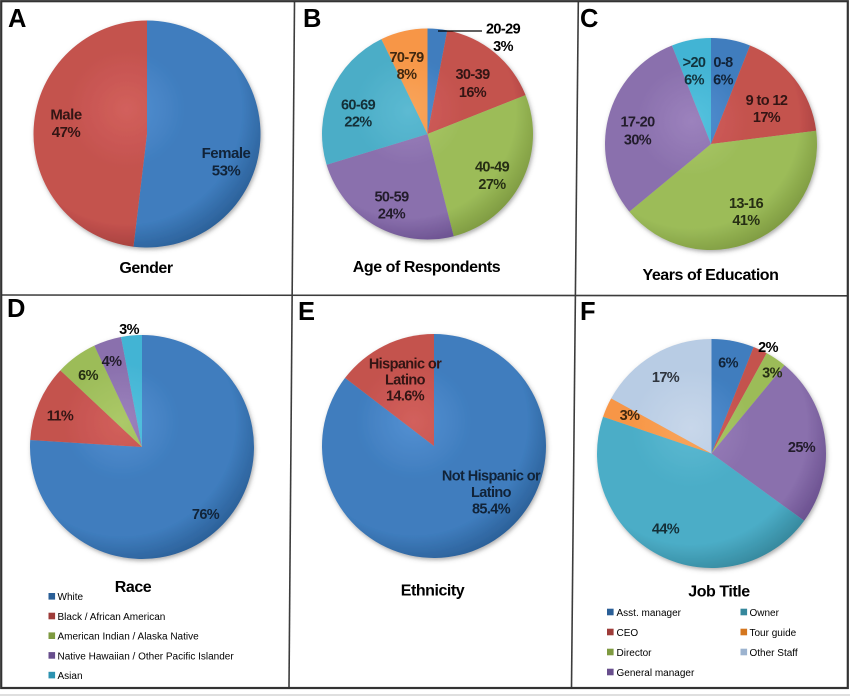  What do you see at coordinates (433, 591) in the screenshot?
I see `svg-text: Ethnicity` at bounding box center [433, 591].